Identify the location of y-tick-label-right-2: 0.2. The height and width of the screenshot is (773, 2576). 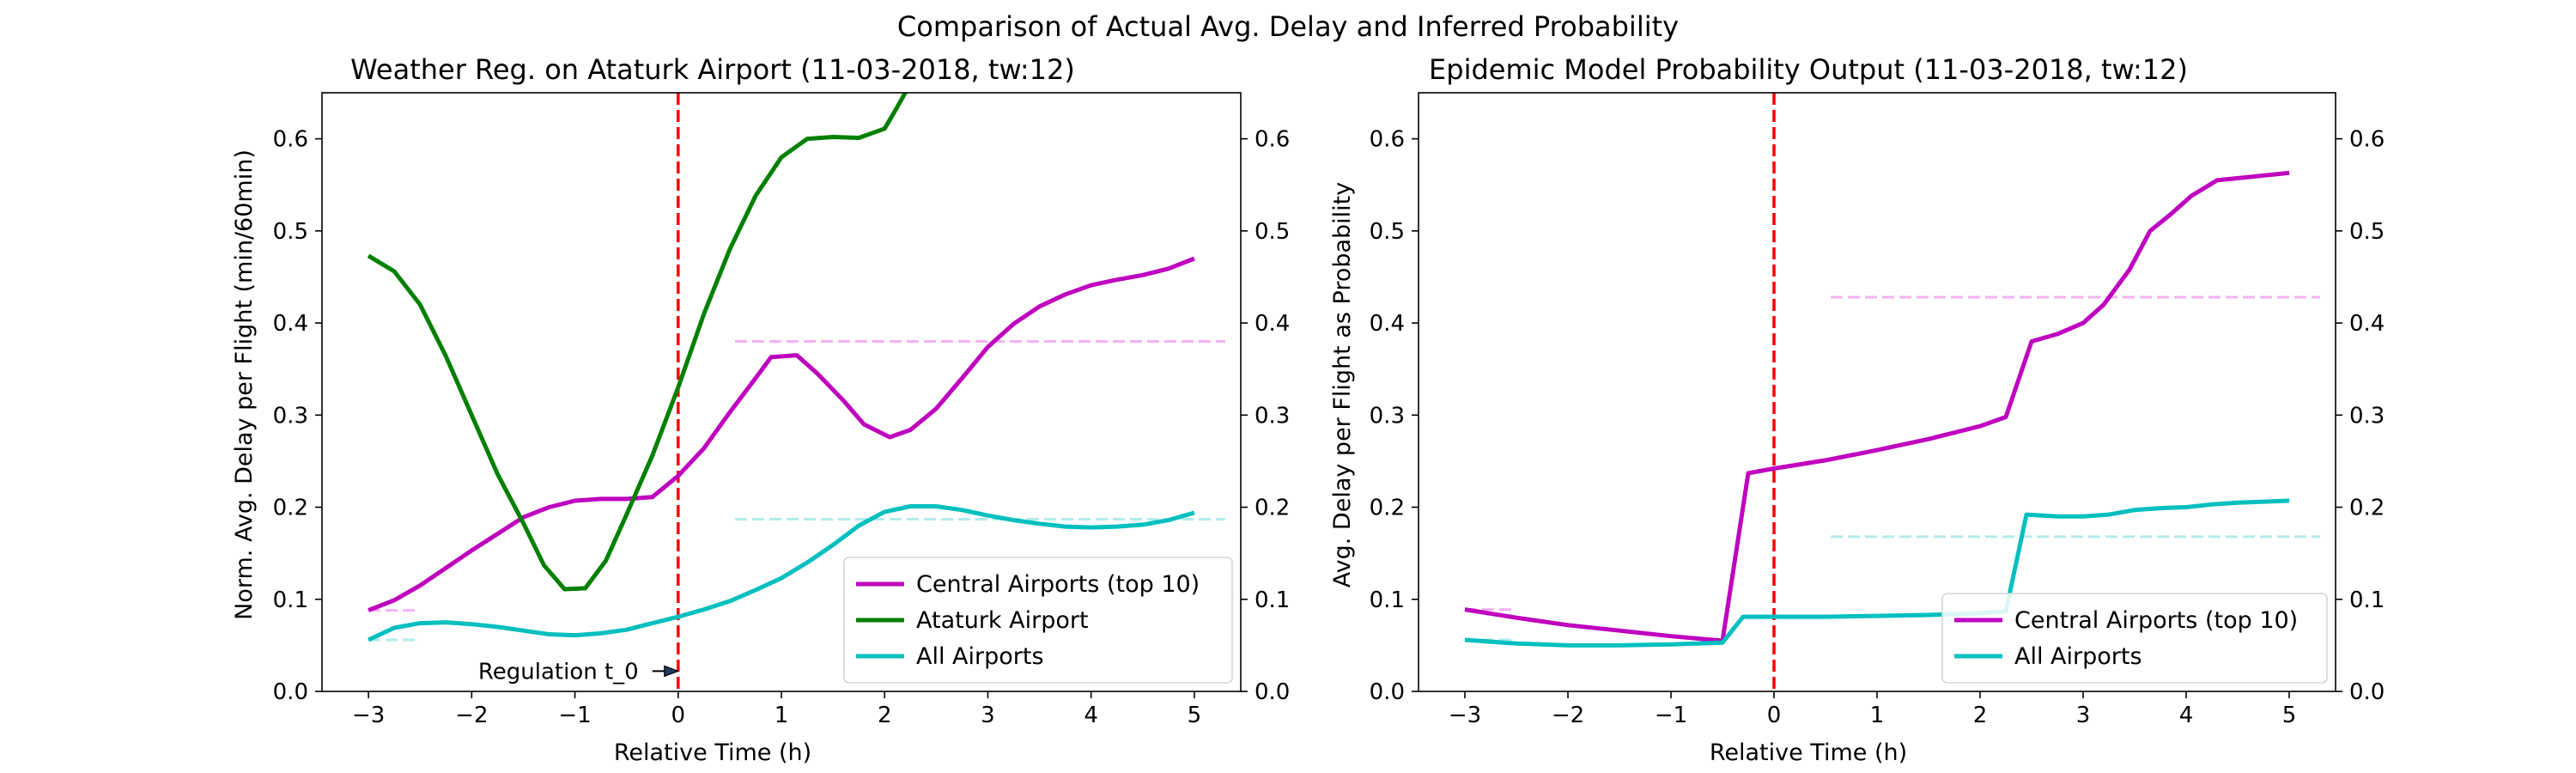
(1387, 509).